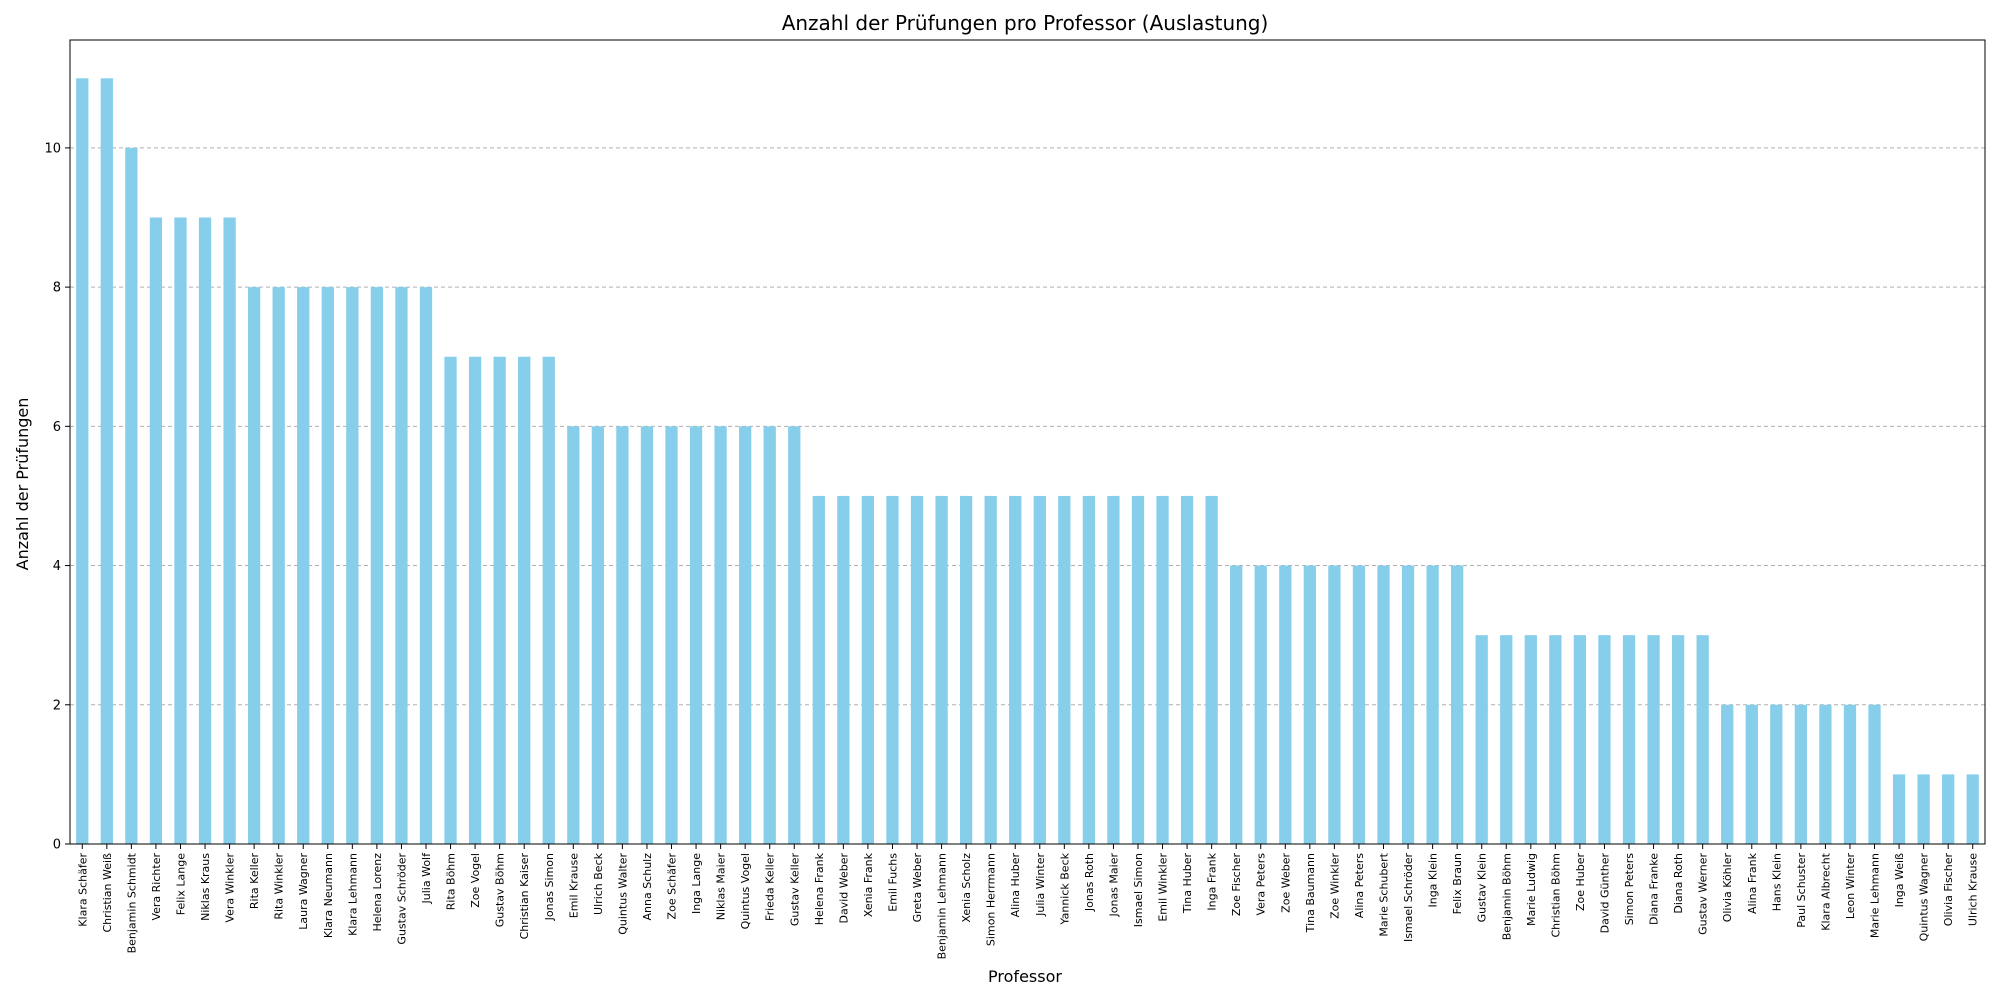 Image resolution: width=2000 pixels, height=1004 pixels. What do you see at coordinates (57, 497) in the screenshot?
I see `y-axis-ticks: 0 2 4 6 8 10` at bounding box center [57, 497].